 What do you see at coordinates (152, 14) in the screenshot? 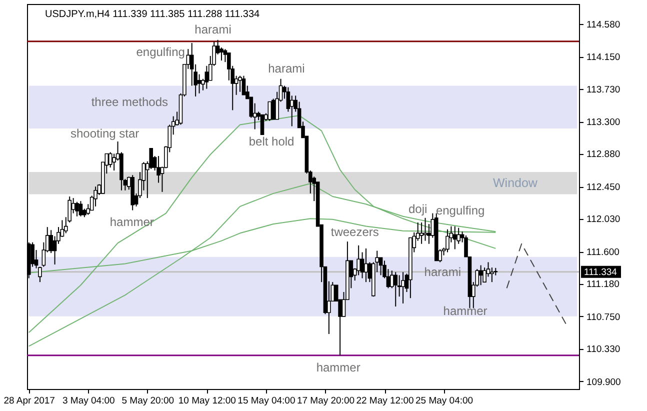
I see `chart-title: USDJPY.m,H4 111.339 111.385 111.288 111.334` at bounding box center [152, 14].